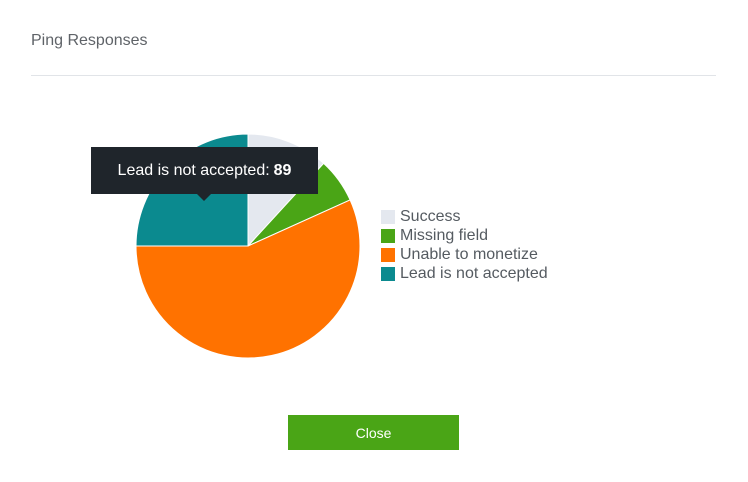  What do you see at coordinates (89, 40) in the screenshot?
I see `modal-title: Ping Responses` at bounding box center [89, 40].